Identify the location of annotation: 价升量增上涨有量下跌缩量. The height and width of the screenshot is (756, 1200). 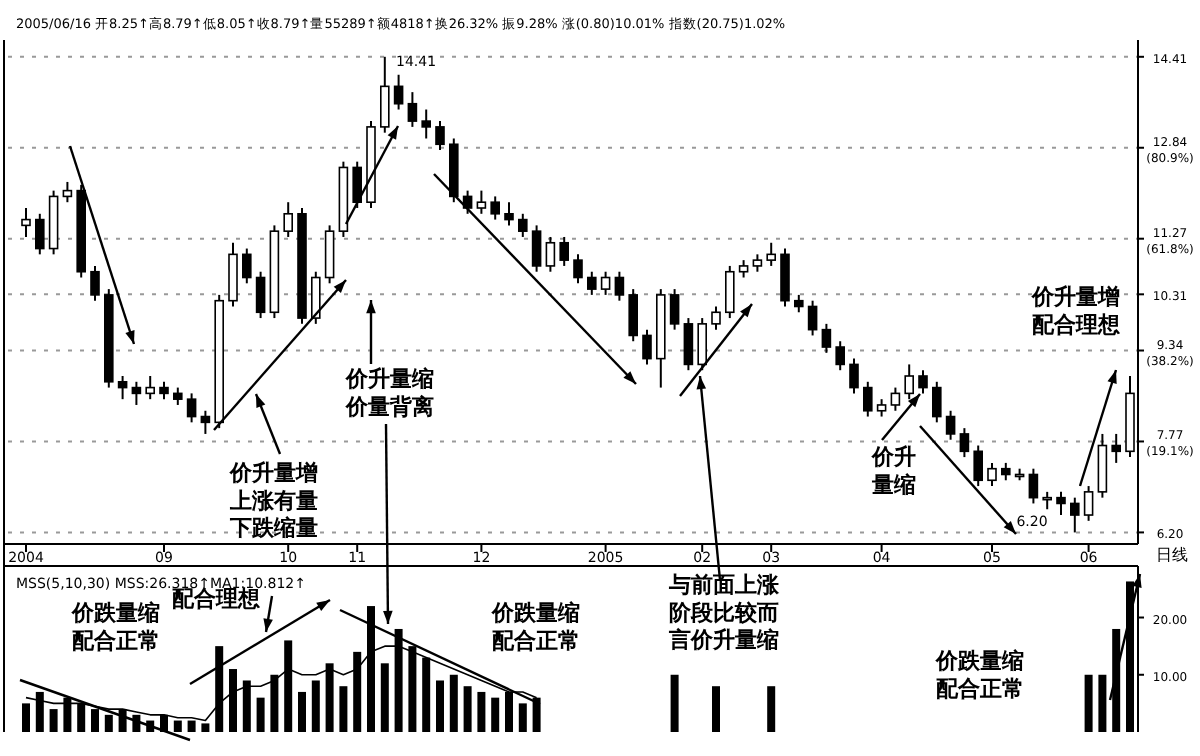
(273, 500).